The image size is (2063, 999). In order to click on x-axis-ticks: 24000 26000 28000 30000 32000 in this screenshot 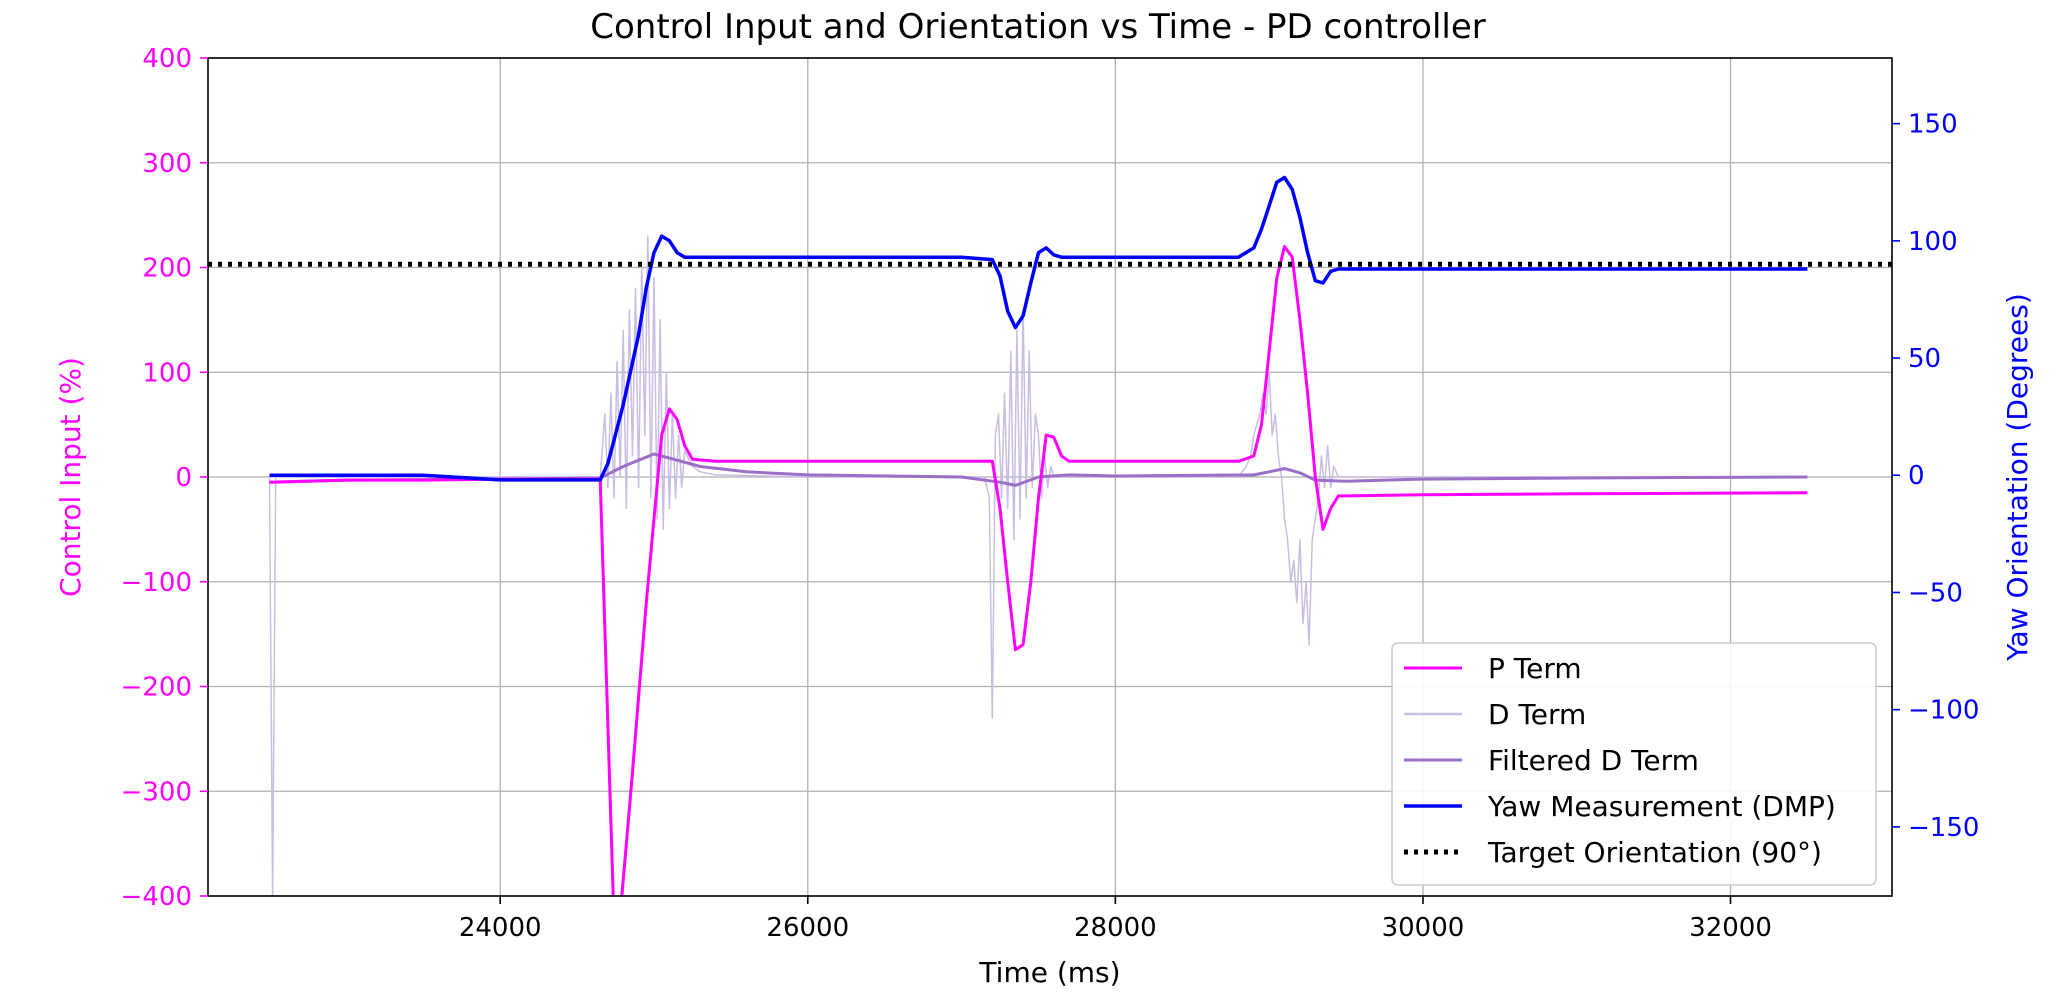, I will do `click(1115, 919)`.